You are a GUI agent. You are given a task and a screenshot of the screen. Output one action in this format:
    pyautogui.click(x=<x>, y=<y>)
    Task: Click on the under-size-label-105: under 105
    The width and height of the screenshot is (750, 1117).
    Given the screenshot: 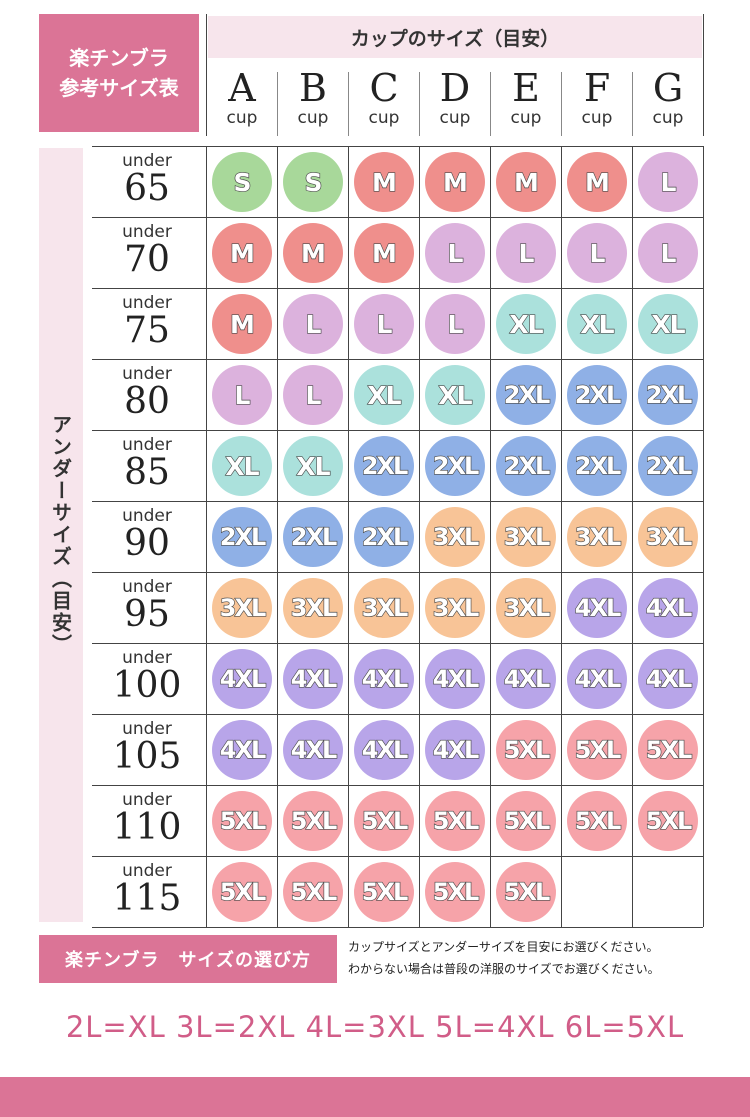 What is the action you would take?
    pyautogui.click(x=147, y=748)
    